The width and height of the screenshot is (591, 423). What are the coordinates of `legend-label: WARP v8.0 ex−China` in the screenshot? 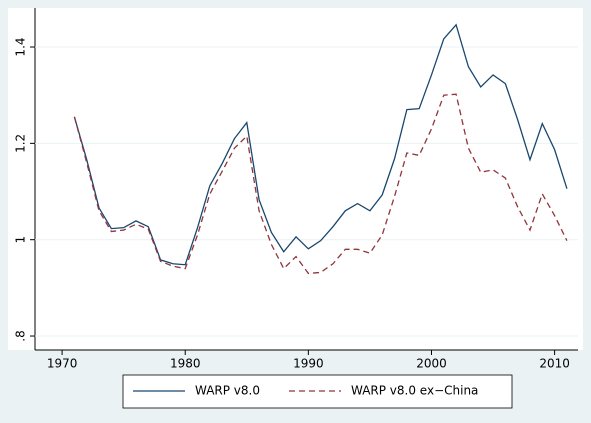 It's located at (414, 391).